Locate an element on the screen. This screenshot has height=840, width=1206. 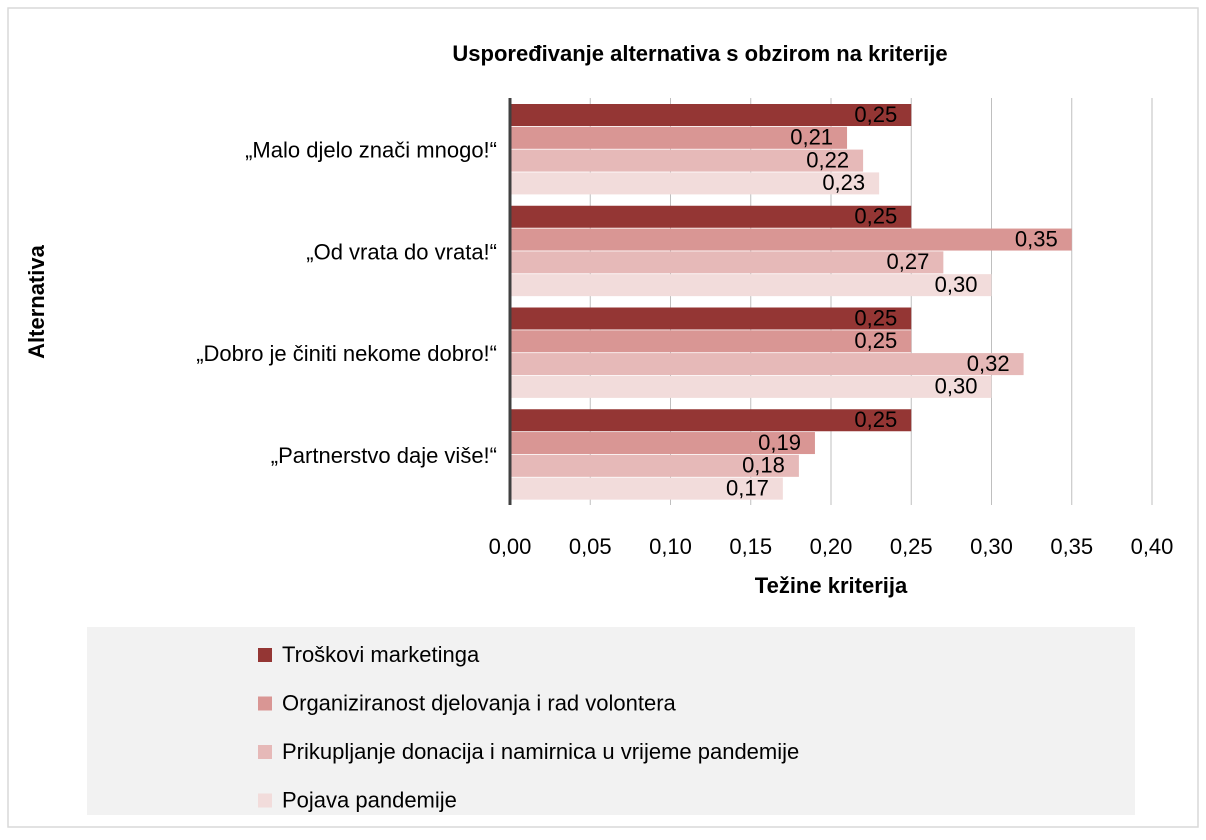
x-tick-label: 0,00 is located at coordinates (510, 546).